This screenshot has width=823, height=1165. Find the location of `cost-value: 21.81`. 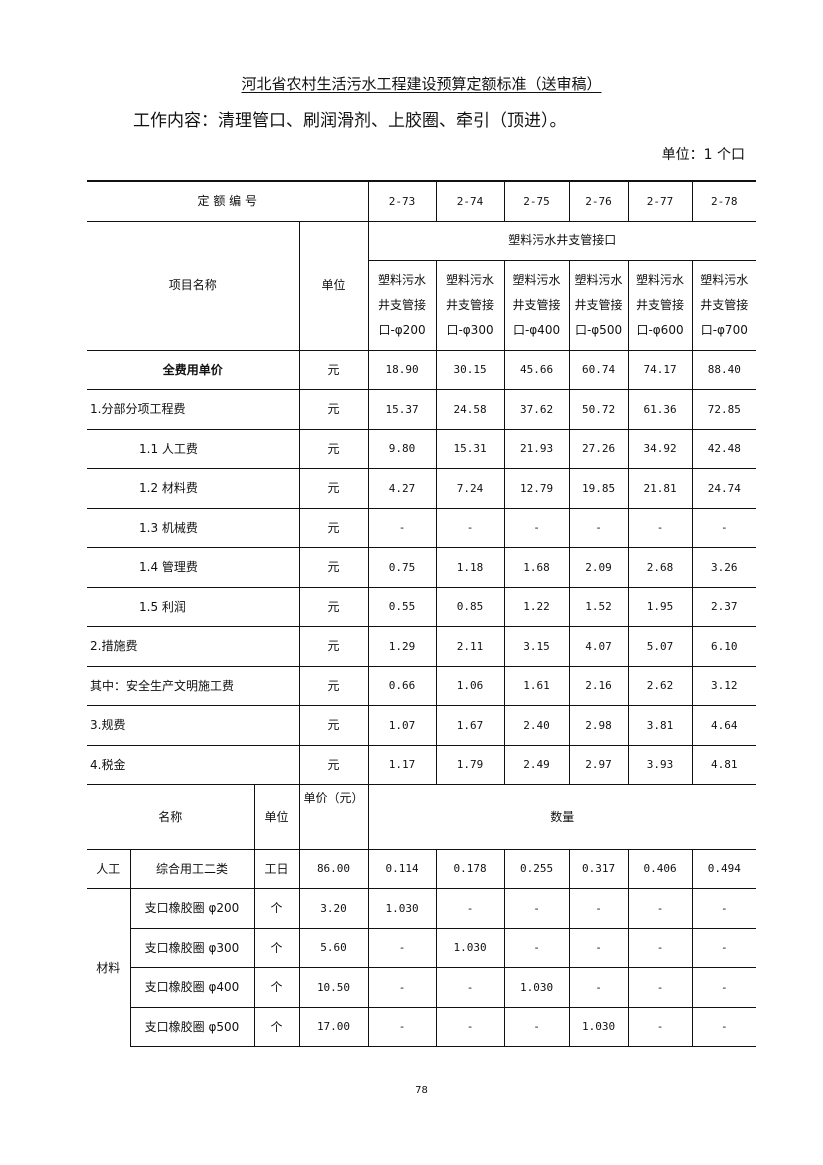

cost-value: 21.81 is located at coordinates (660, 488).